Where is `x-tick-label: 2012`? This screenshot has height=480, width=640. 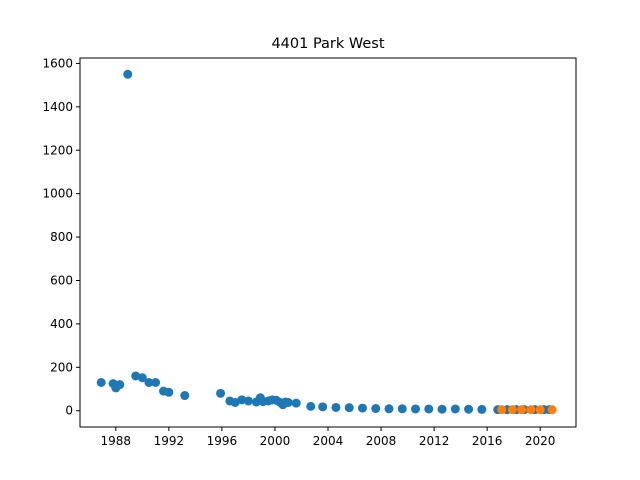 x-tick-label: 2012 is located at coordinates (434, 441).